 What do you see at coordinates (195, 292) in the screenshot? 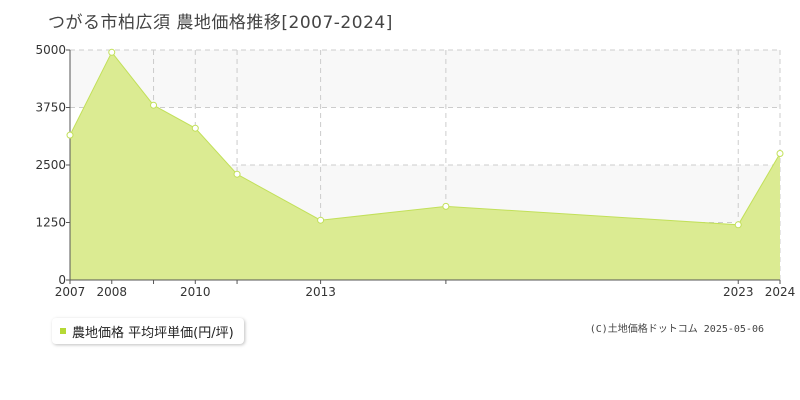
I see `x-tick-label: 2010` at bounding box center [195, 292].